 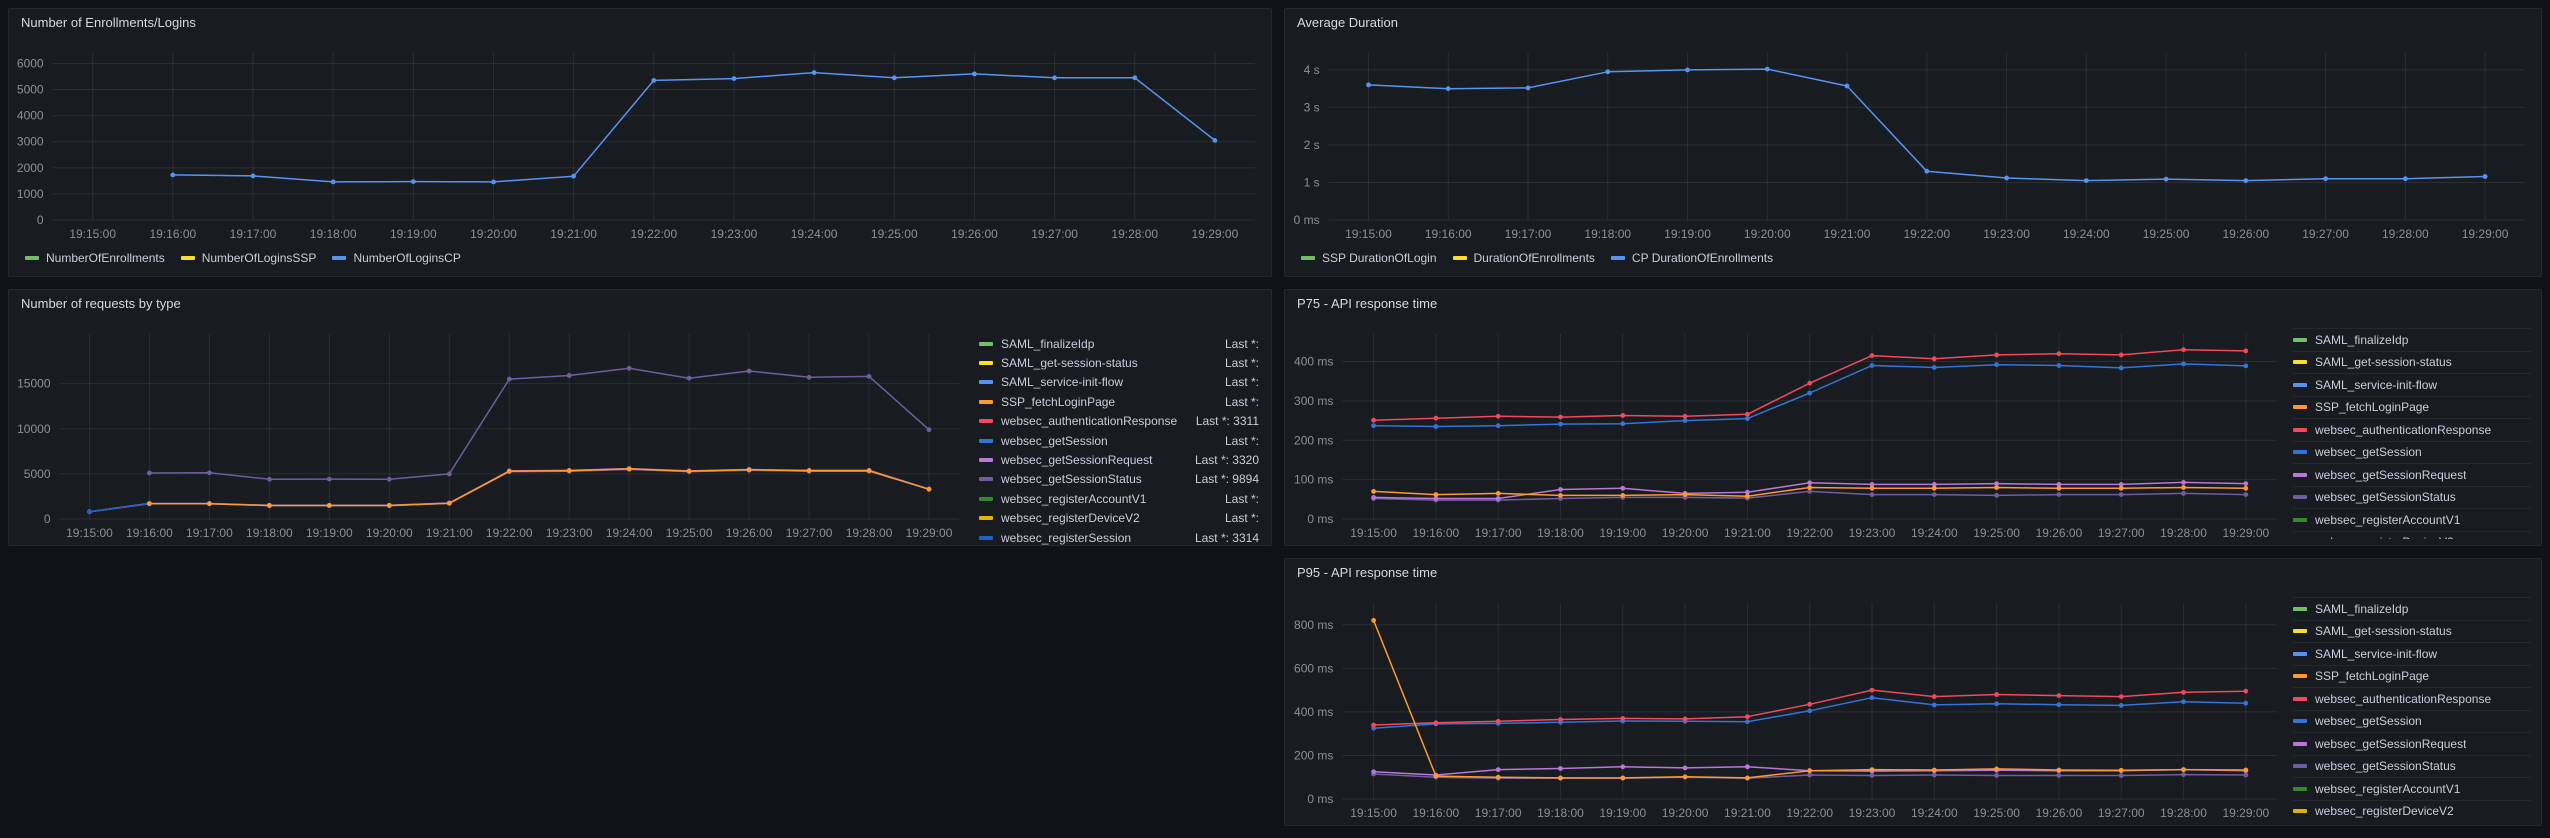 I want to click on legend-item-NumberOfLoginsSSP: NumberOfLoginsSSP, so click(x=248, y=258).